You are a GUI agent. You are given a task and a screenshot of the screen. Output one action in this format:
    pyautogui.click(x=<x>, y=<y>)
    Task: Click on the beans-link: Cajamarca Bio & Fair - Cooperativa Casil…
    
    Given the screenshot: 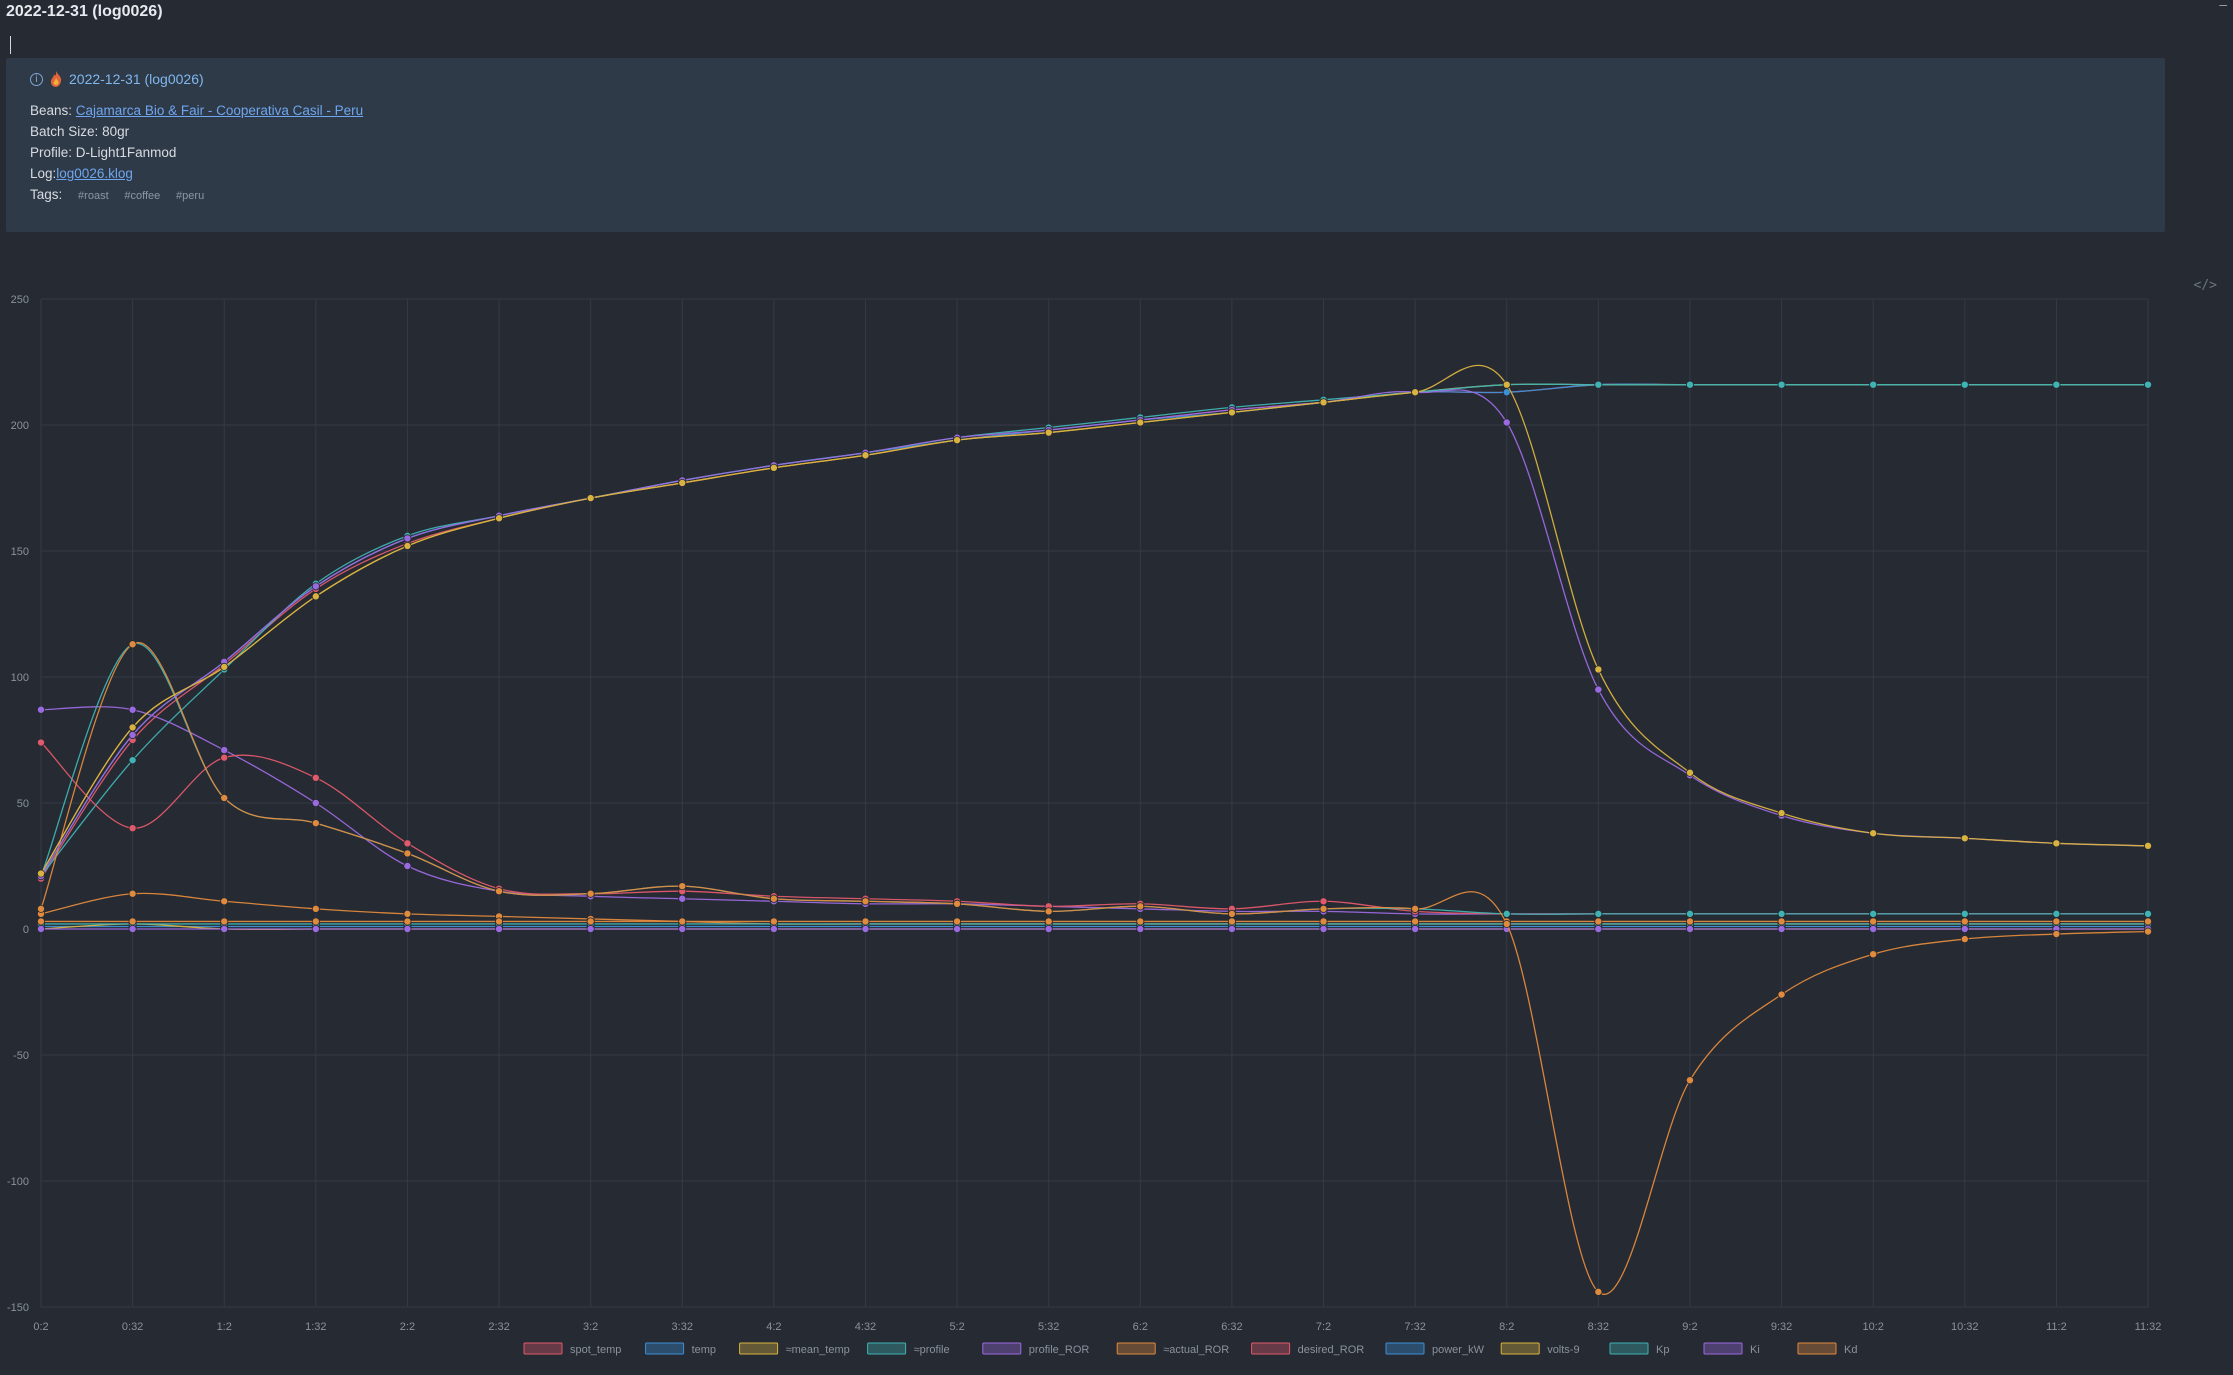 What is the action you would take?
    pyautogui.click(x=219, y=110)
    